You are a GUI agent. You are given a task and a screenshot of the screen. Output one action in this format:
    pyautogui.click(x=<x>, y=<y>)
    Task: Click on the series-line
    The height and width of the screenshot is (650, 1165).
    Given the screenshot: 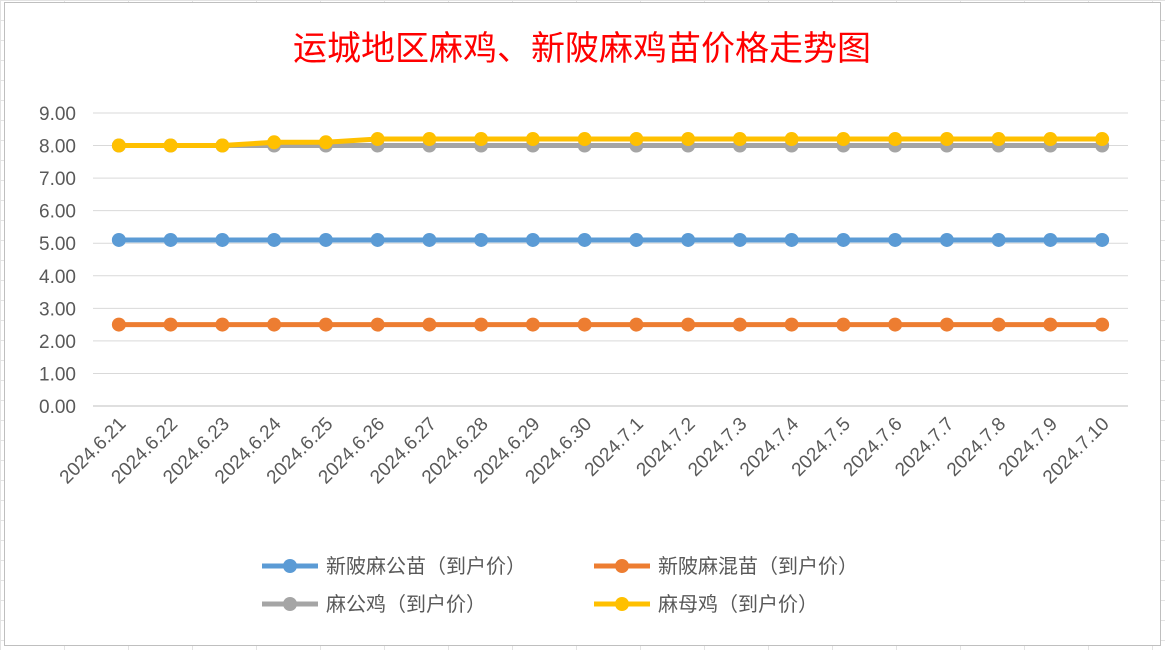 What is the action you would take?
    pyautogui.click(x=610, y=142)
    